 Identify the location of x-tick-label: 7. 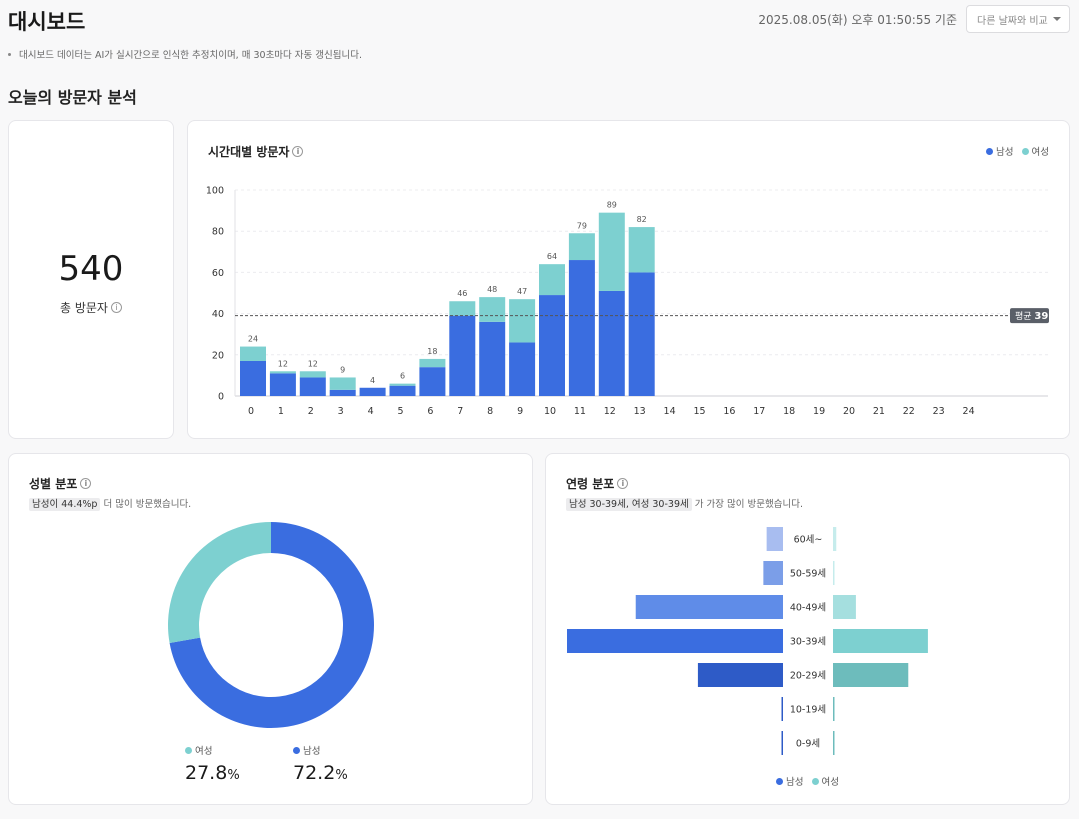
(460, 411).